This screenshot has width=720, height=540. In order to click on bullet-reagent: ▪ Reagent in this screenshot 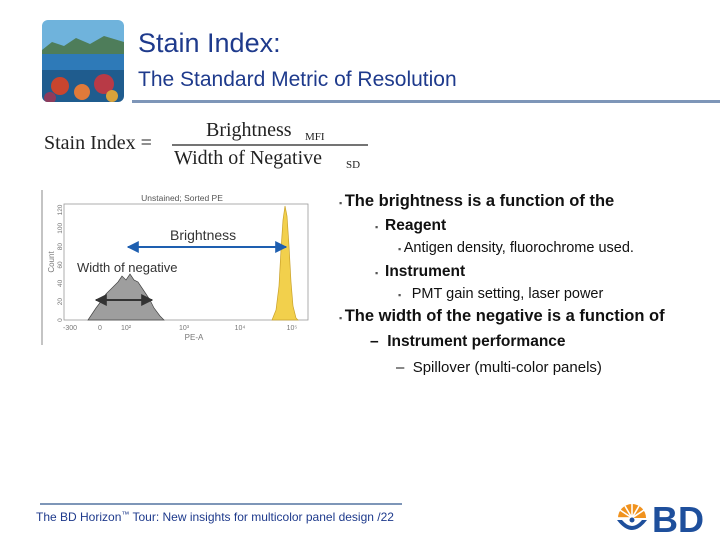, I will do `click(410, 226)`.